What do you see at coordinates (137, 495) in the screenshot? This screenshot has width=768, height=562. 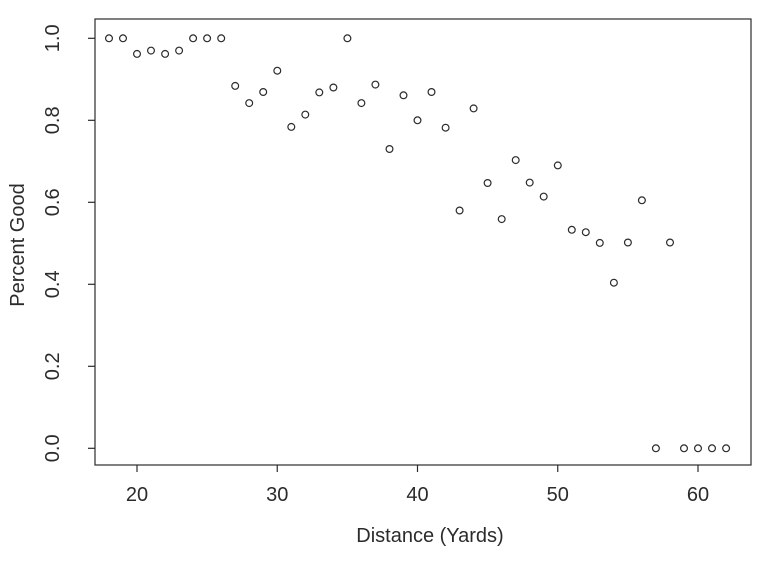 I see `x-tick-label: 20` at bounding box center [137, 495].